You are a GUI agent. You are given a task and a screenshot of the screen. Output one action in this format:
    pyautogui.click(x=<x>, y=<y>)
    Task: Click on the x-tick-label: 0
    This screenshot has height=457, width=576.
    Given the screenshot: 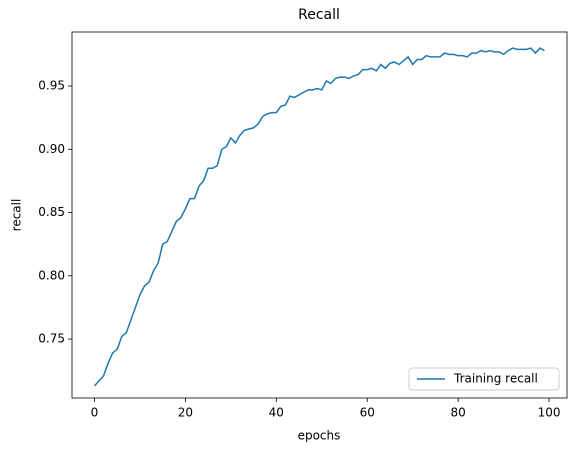 What is the action you would take?
    pyautogui.click(x=95, y=413)
    